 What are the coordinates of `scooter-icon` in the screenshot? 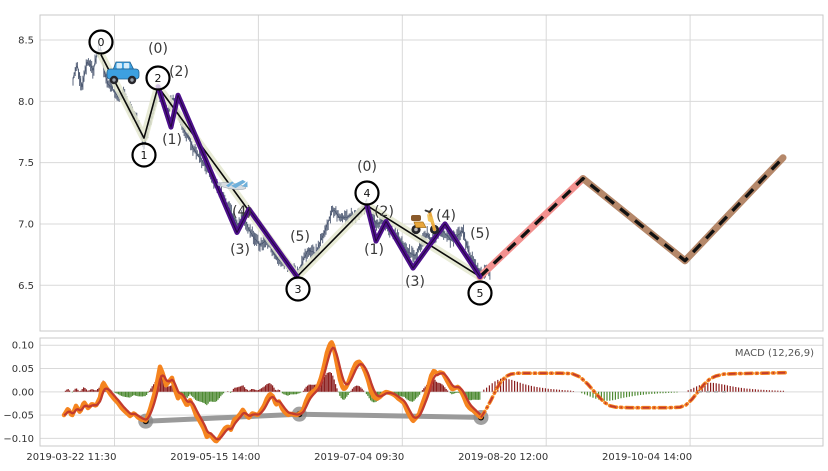 It's located at (425, 221).